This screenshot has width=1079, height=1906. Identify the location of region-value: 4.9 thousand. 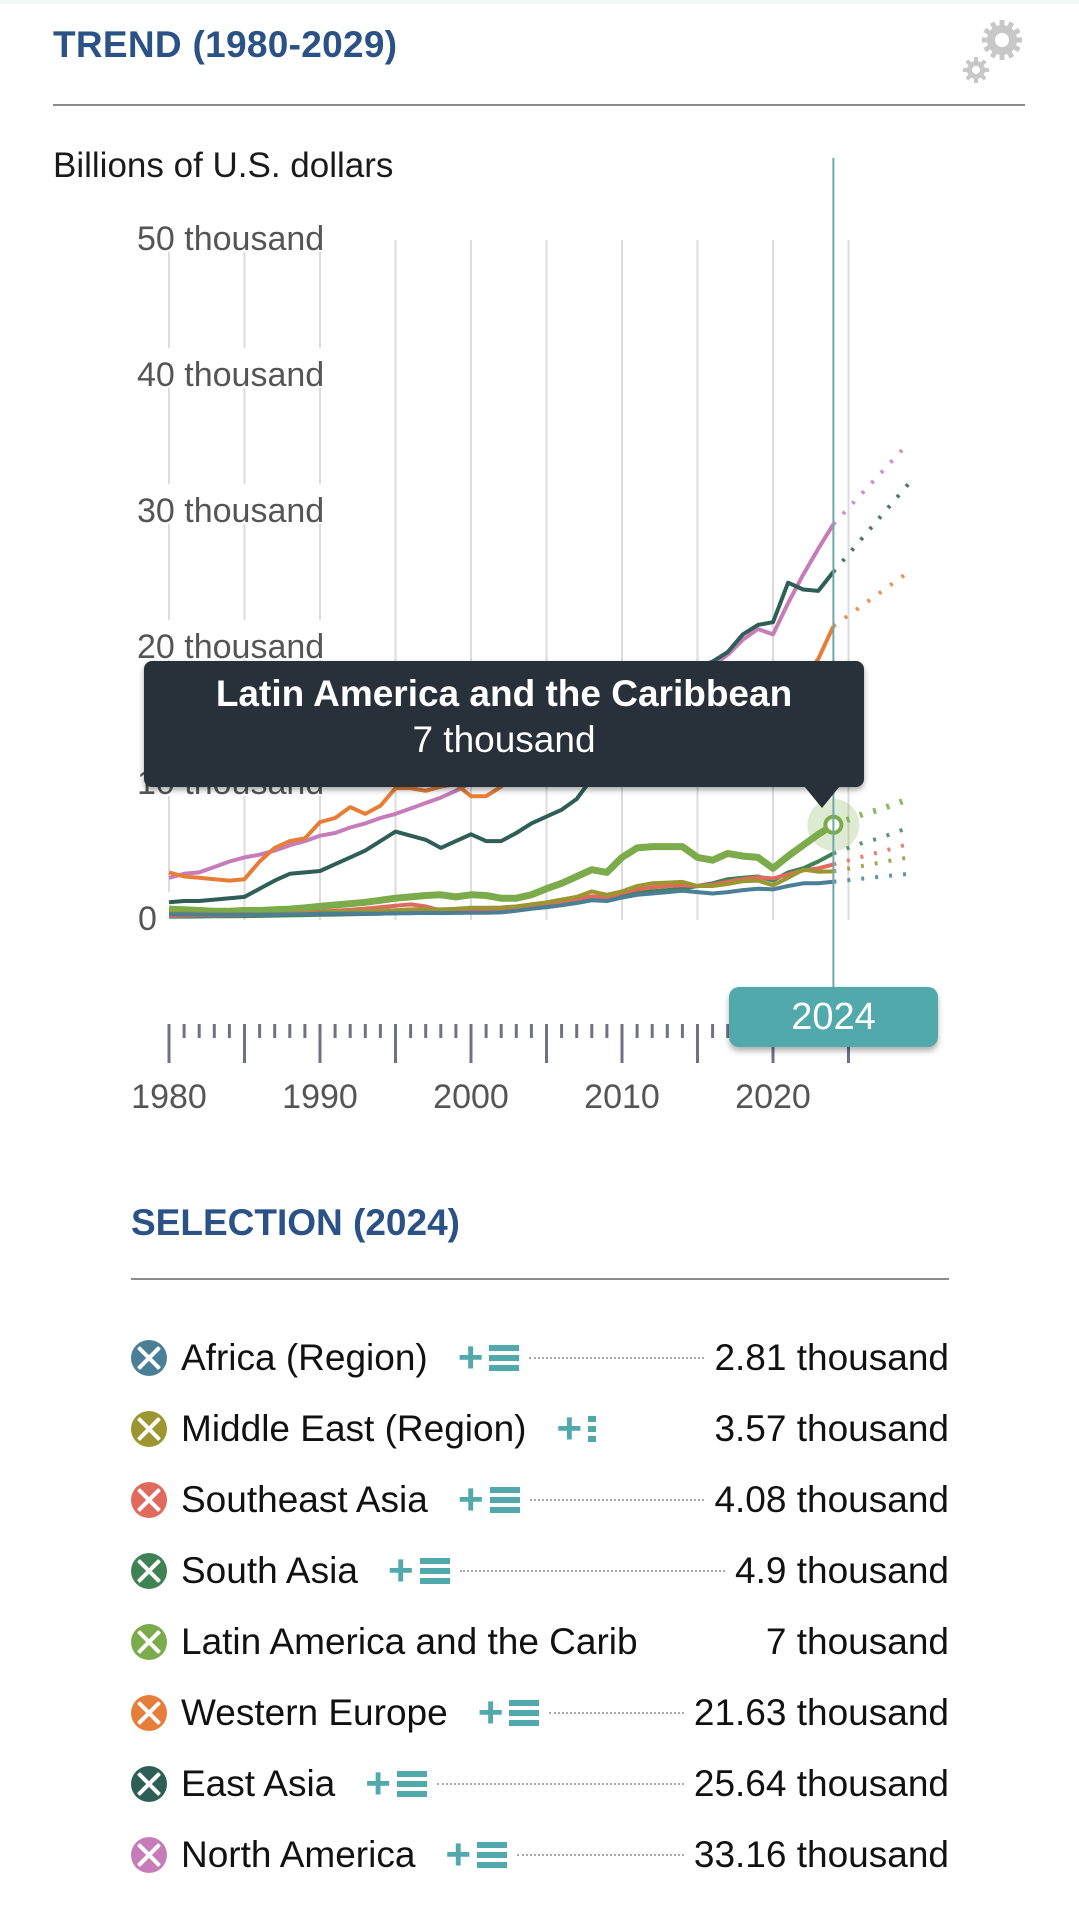
(842, 1570).